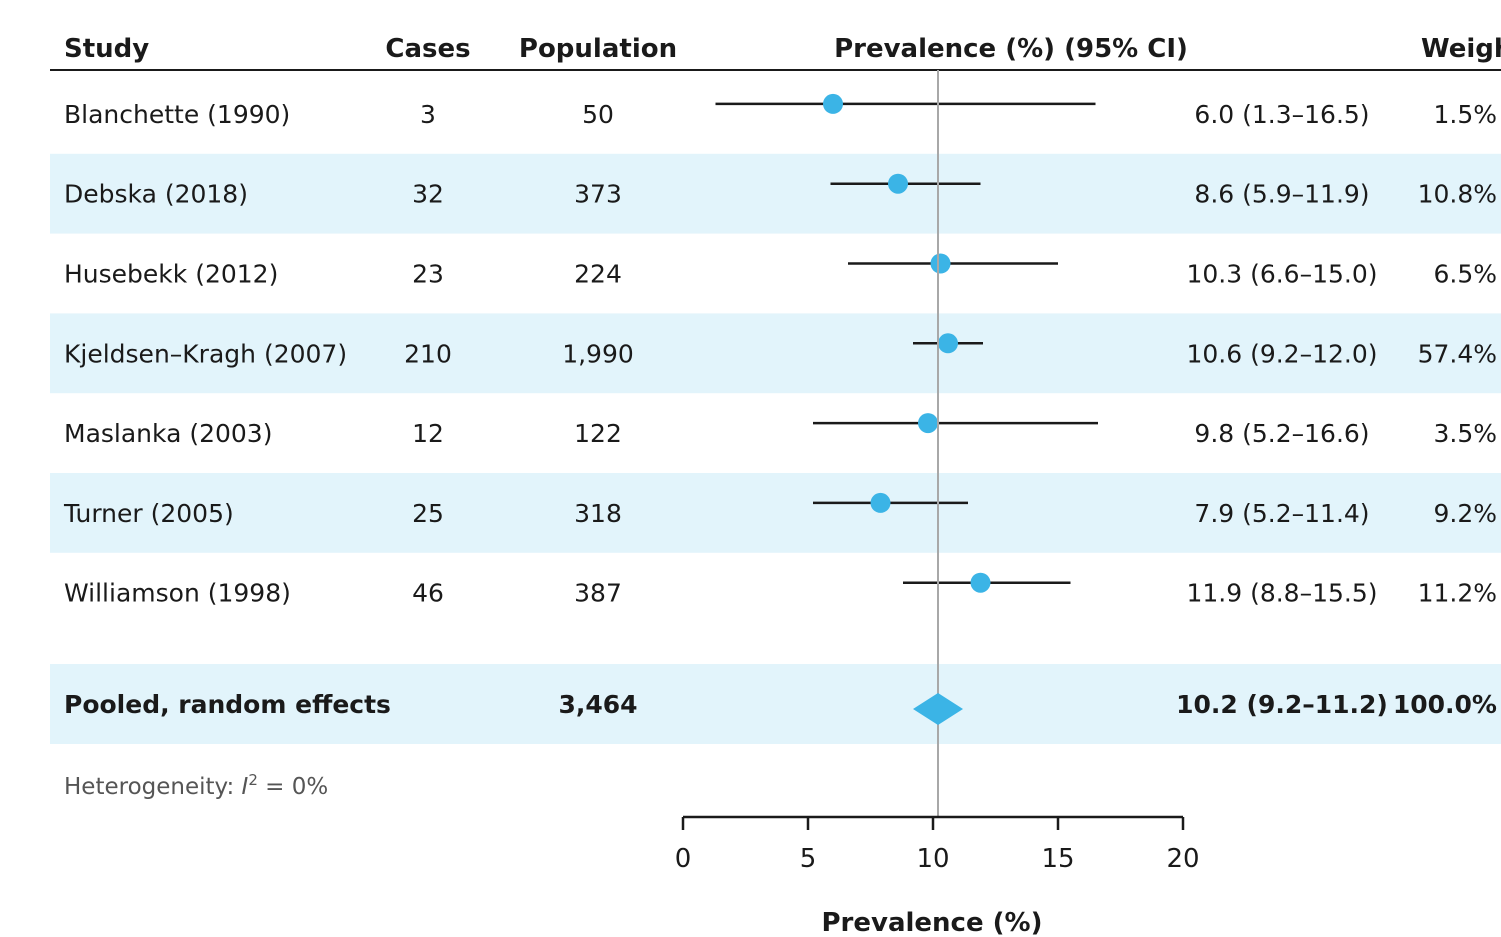 The width and height of the screenshot is (1501, 937). What do you see at coordinates (171, 274) in the screenshot?
I see `study-name: Husebekk (2012)` at bounding box center [171, 274].